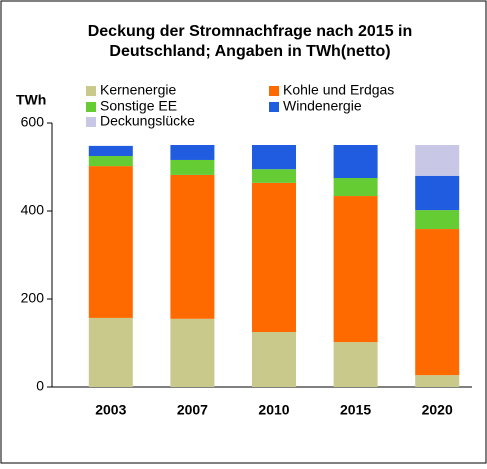 Image resolution: width=487 pixels, height=469 pixels. Describe the element at coordinates (110, 410) in the screenshot. I see `x-tick-label: 2003` at that location.